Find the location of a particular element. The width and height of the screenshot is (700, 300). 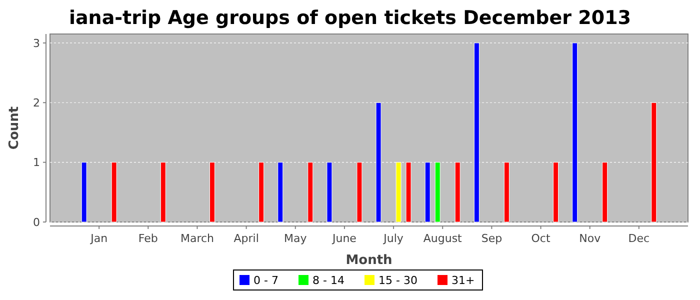

legend-label: 31+ is located at coordinates (463, 280).